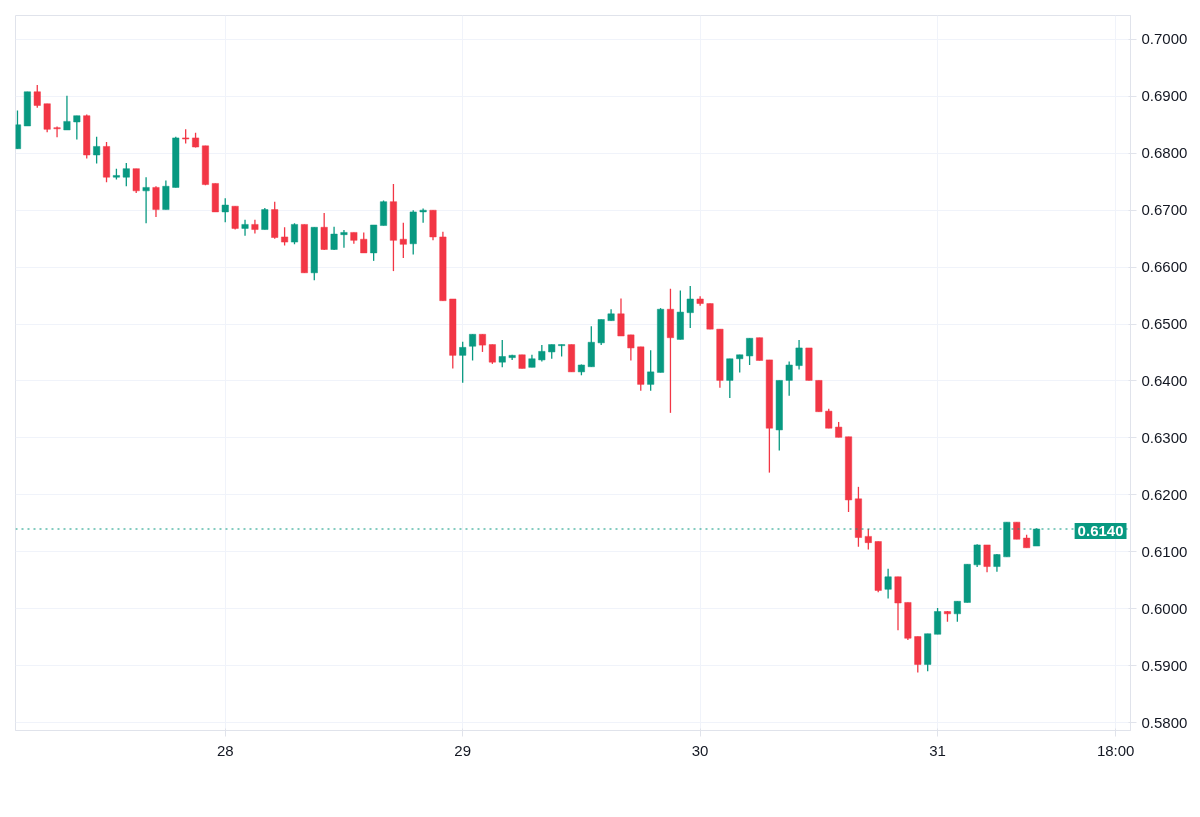 This screenshot has width=1200, height=817. What do you see at coordinates (1164, 665) in the screenshot?
I see `y-tick-label: 0.5900` at bounding box center [1164, 665].